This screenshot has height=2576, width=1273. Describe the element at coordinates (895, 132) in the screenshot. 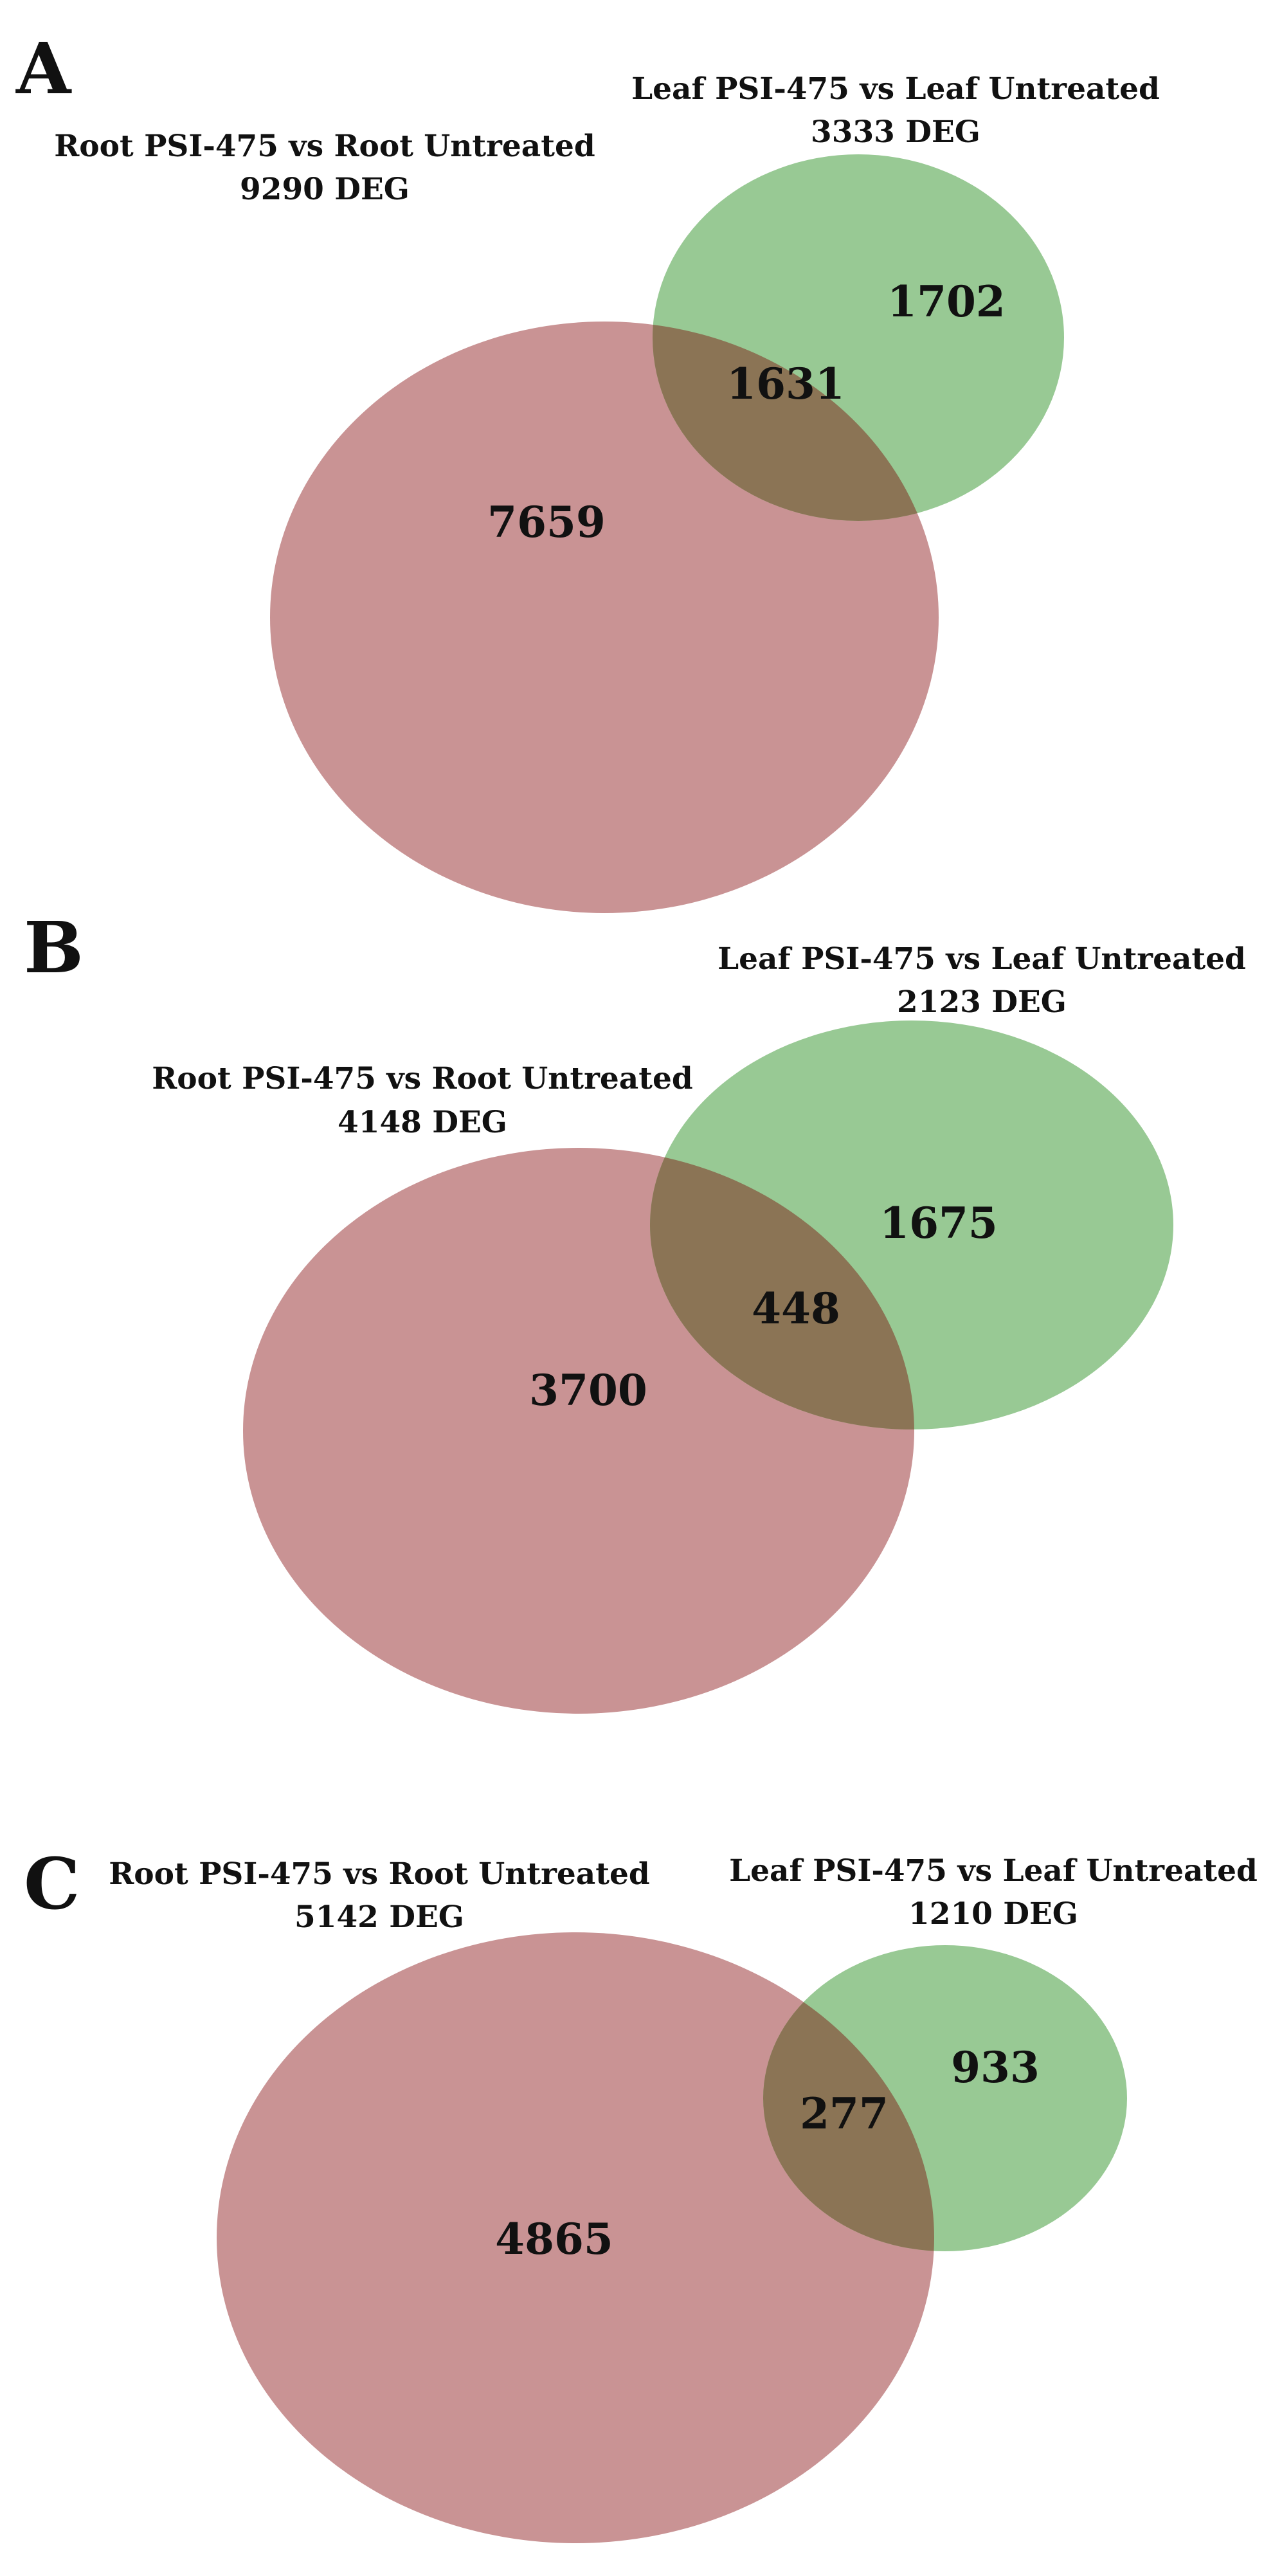

I see `leaf-set-total-a: 3333 DEG` at that location.